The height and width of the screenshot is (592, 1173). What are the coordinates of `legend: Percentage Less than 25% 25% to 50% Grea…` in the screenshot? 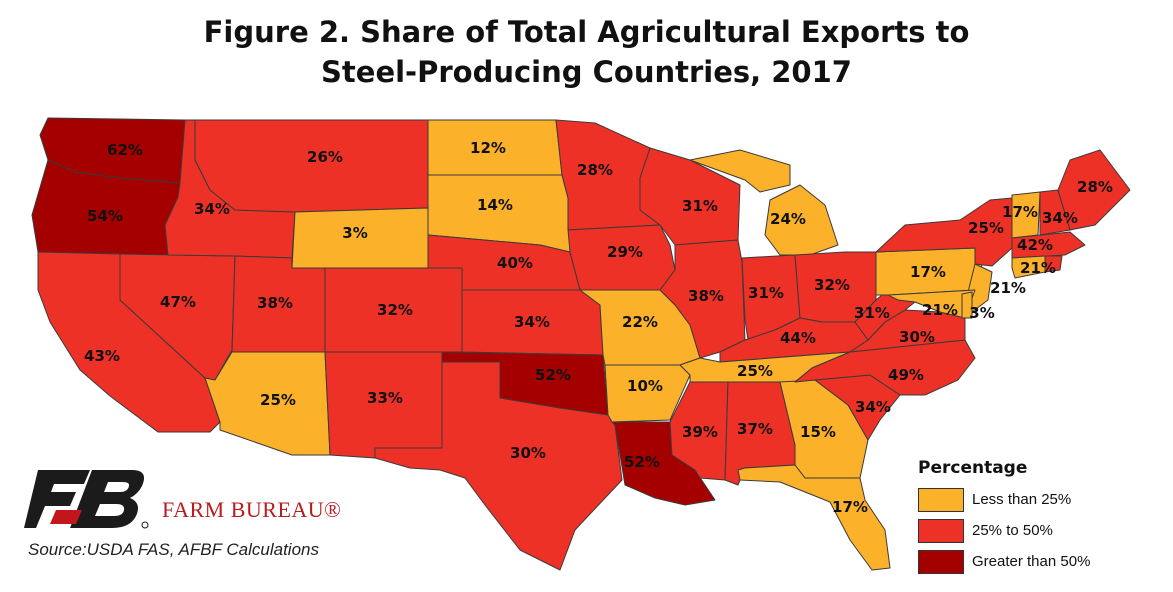 It's located at (1038, 517).